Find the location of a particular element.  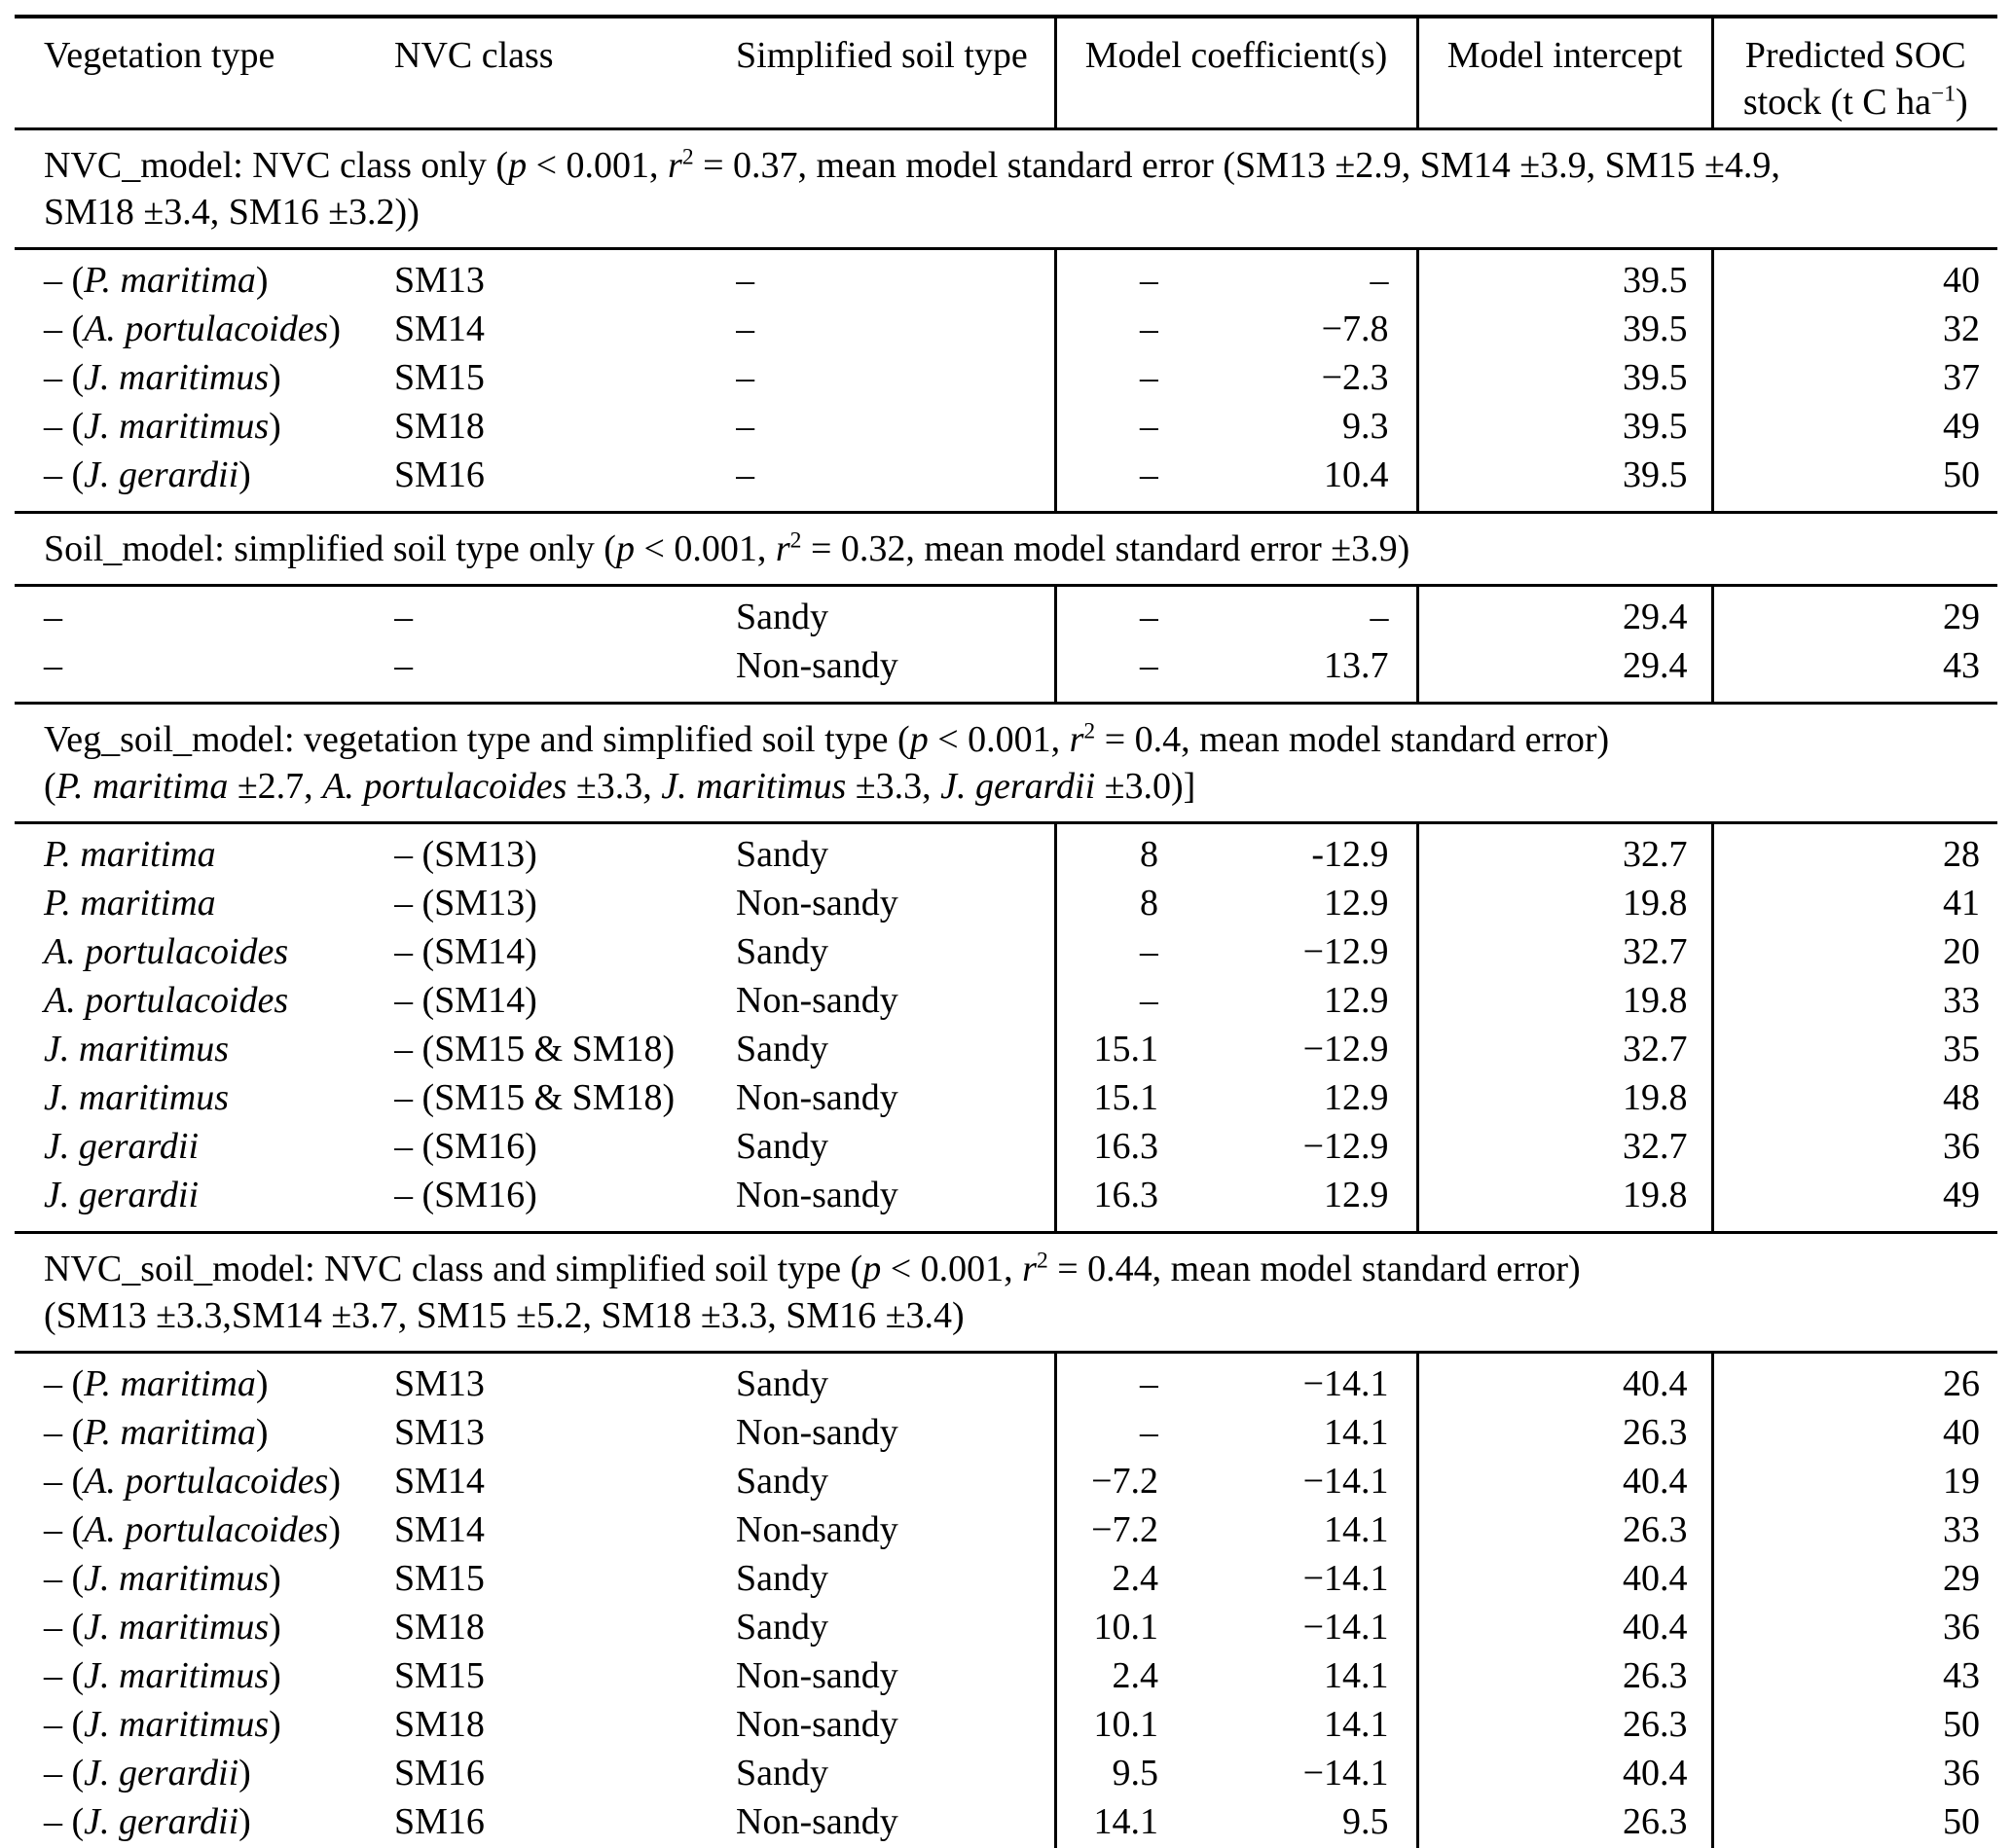

table-row: – – Non-sandy – 13.7 29.4 43 is located at coordinates (1006, 672).